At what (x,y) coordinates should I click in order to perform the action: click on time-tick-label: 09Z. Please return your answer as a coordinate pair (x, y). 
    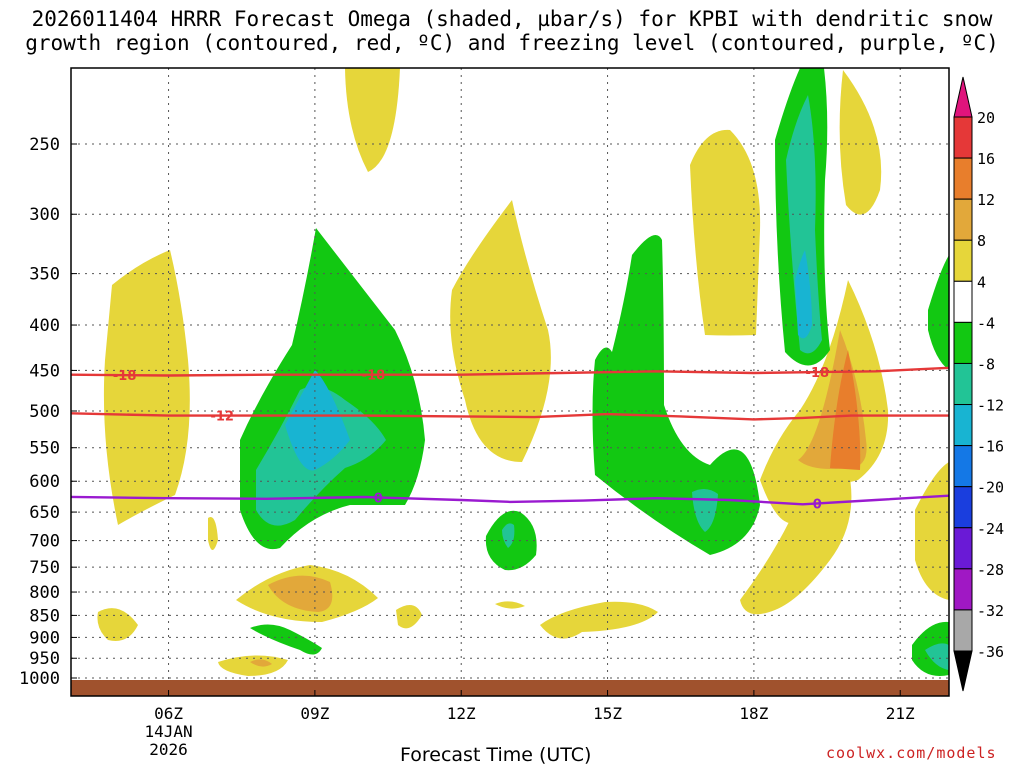
    Looking at the image, I should click on (314, 713).